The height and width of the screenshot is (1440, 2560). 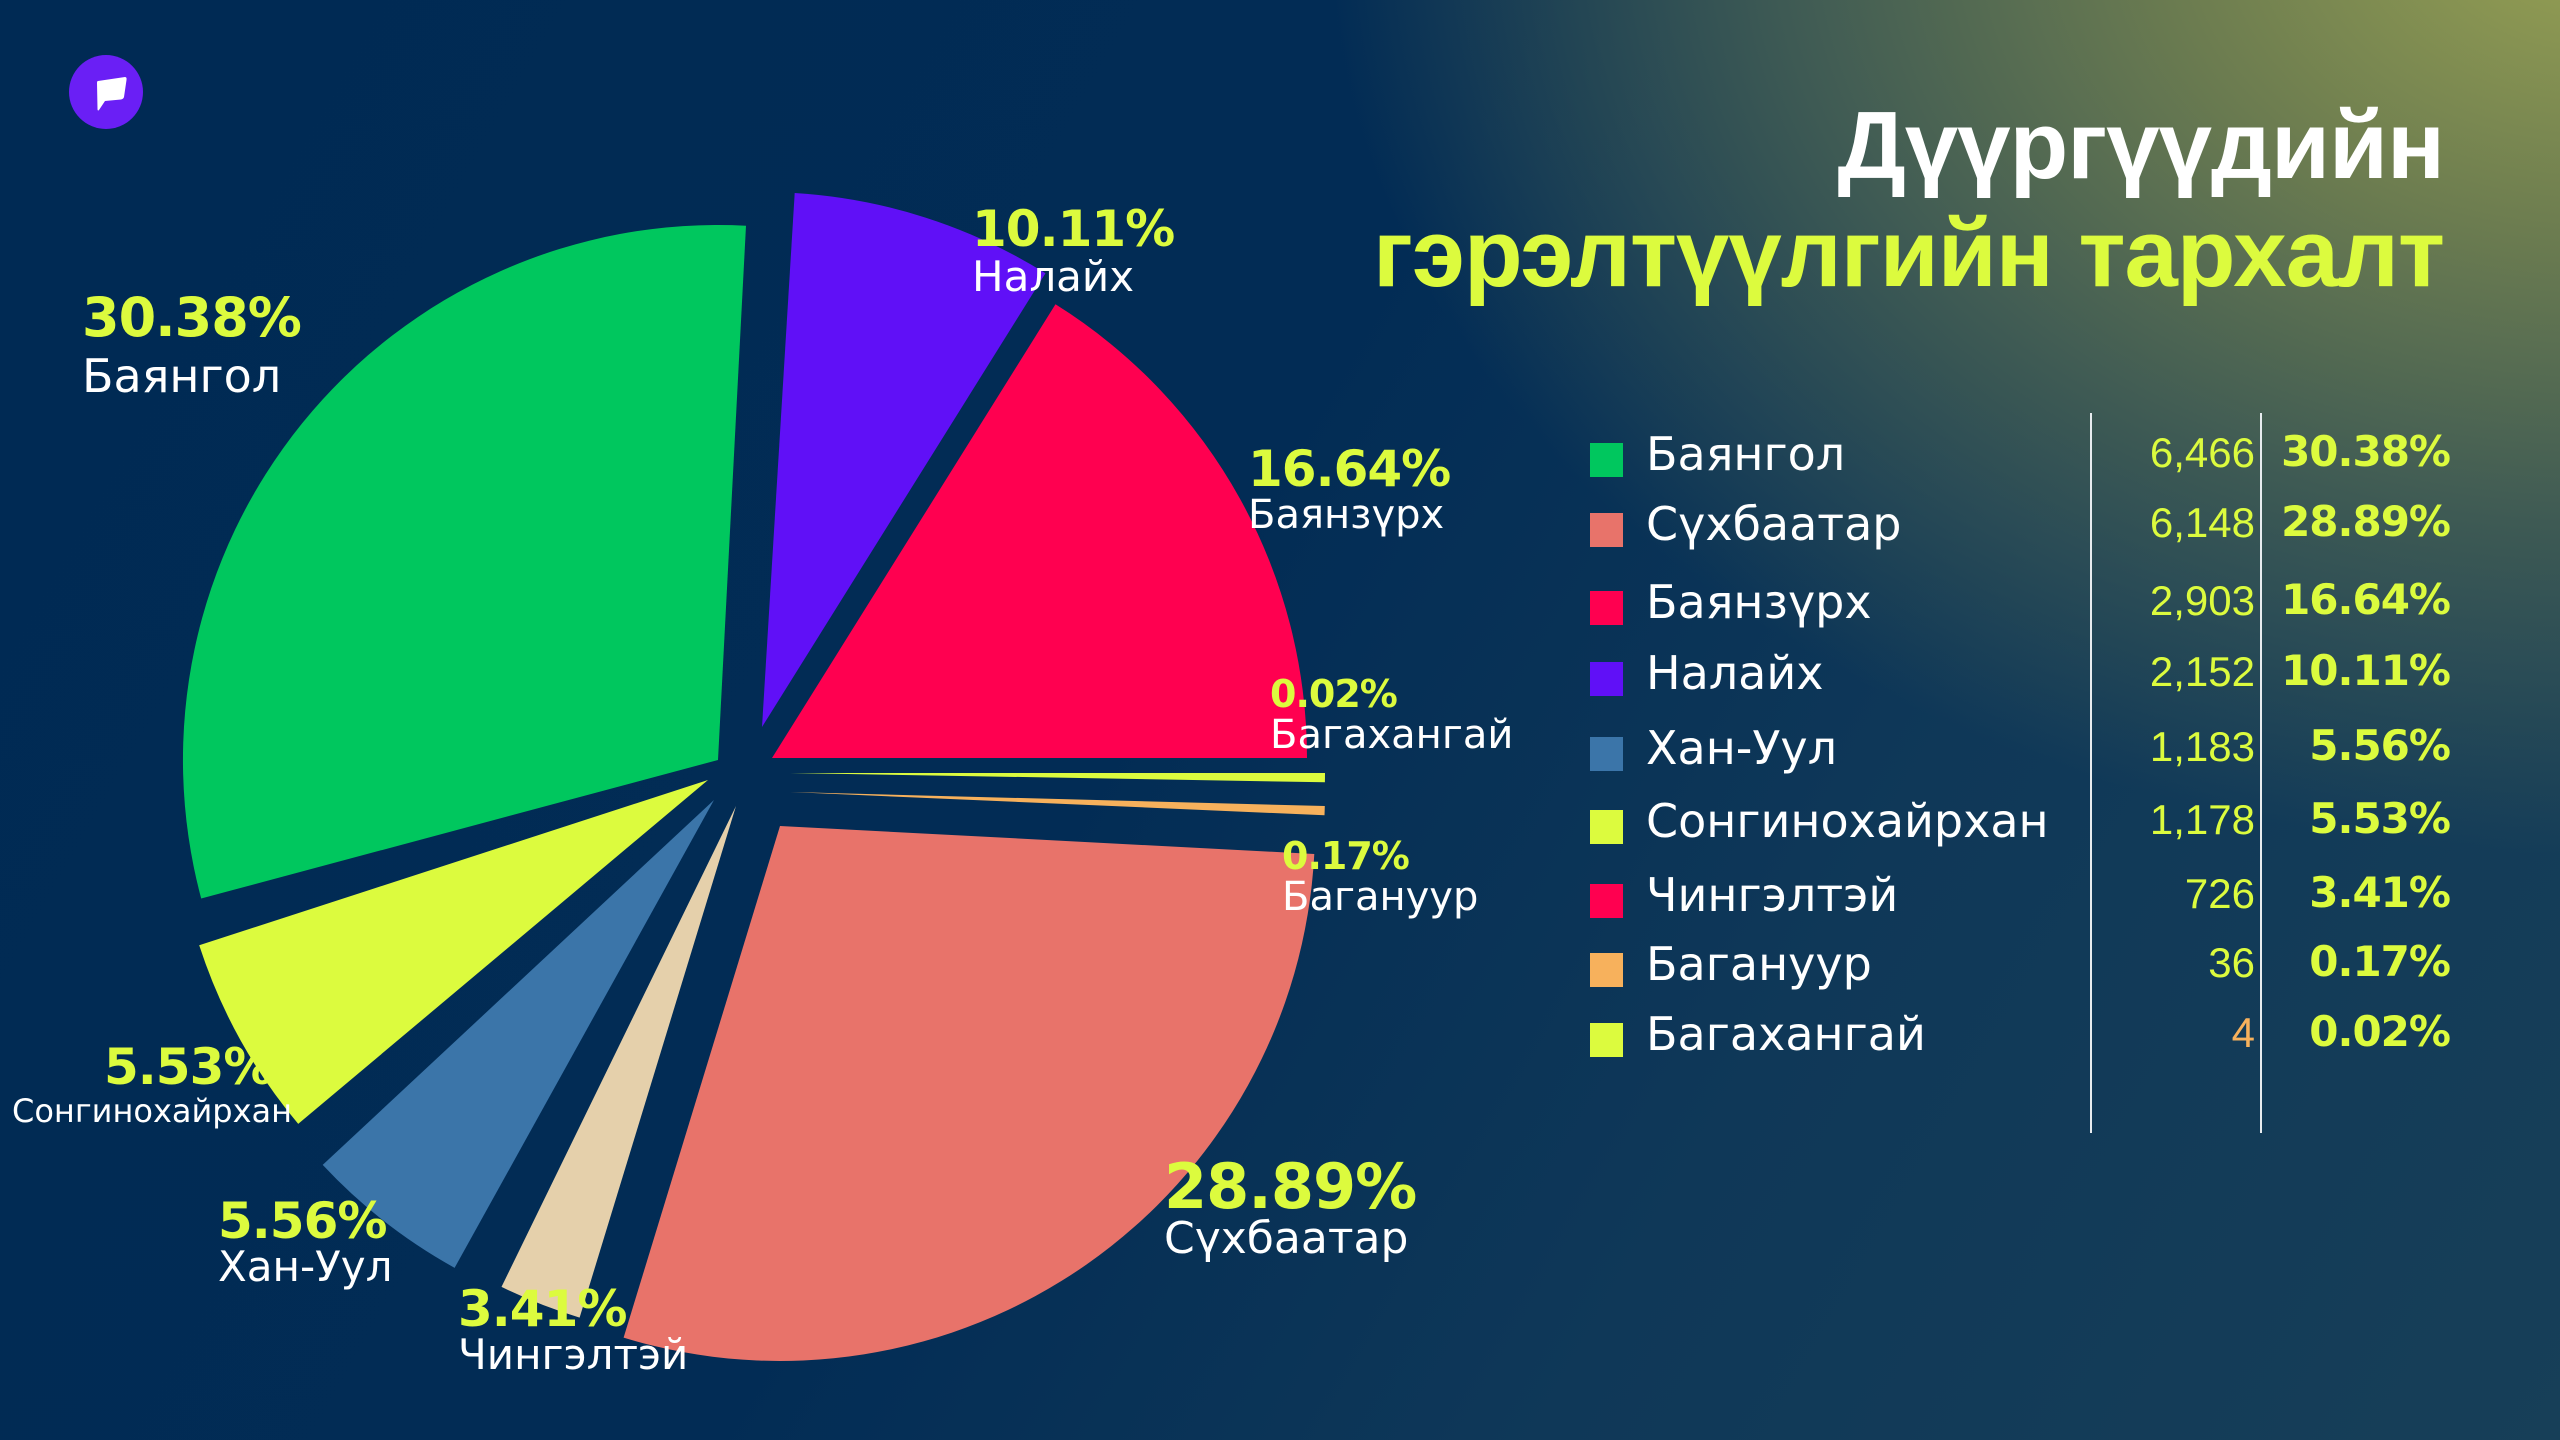 I want to click on legend-row: Чингэлтэй 726 3.41%, so click(x=2020, y=888).